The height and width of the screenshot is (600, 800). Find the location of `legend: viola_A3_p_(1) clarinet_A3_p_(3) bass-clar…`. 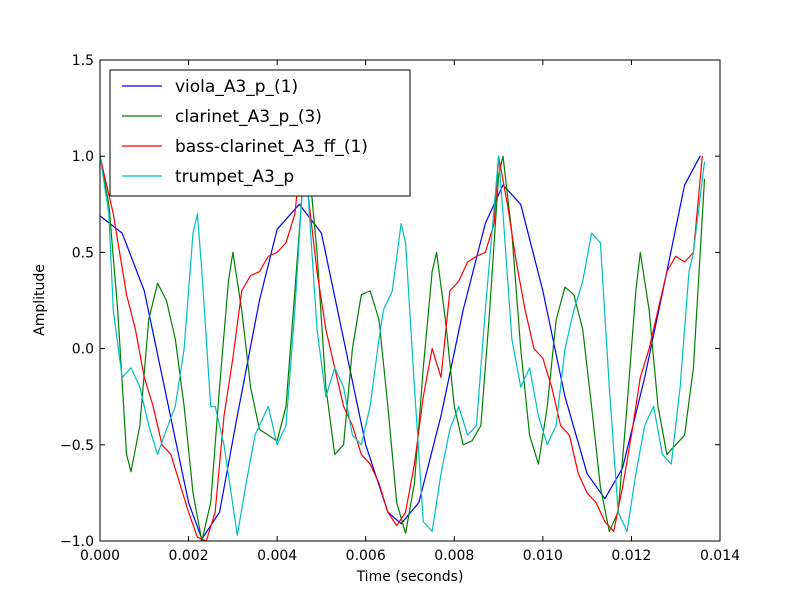

legend: viola_A3_p_(1) clarinet_A3_p_(3) bass-clar… is located at coordinates (260, 133).